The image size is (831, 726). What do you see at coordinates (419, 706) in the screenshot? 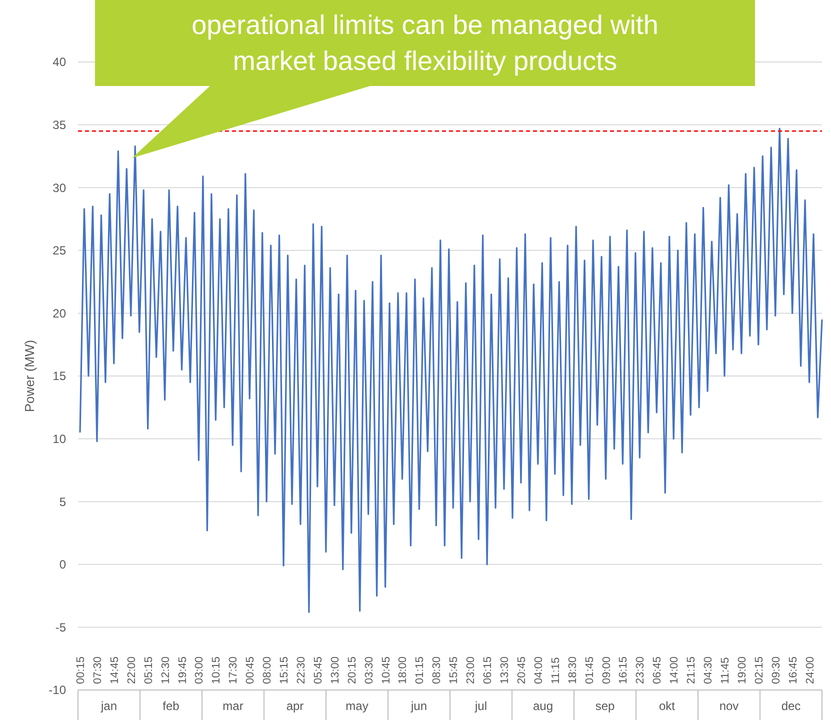
I see `text: jun` at bounding box center [419, 706].